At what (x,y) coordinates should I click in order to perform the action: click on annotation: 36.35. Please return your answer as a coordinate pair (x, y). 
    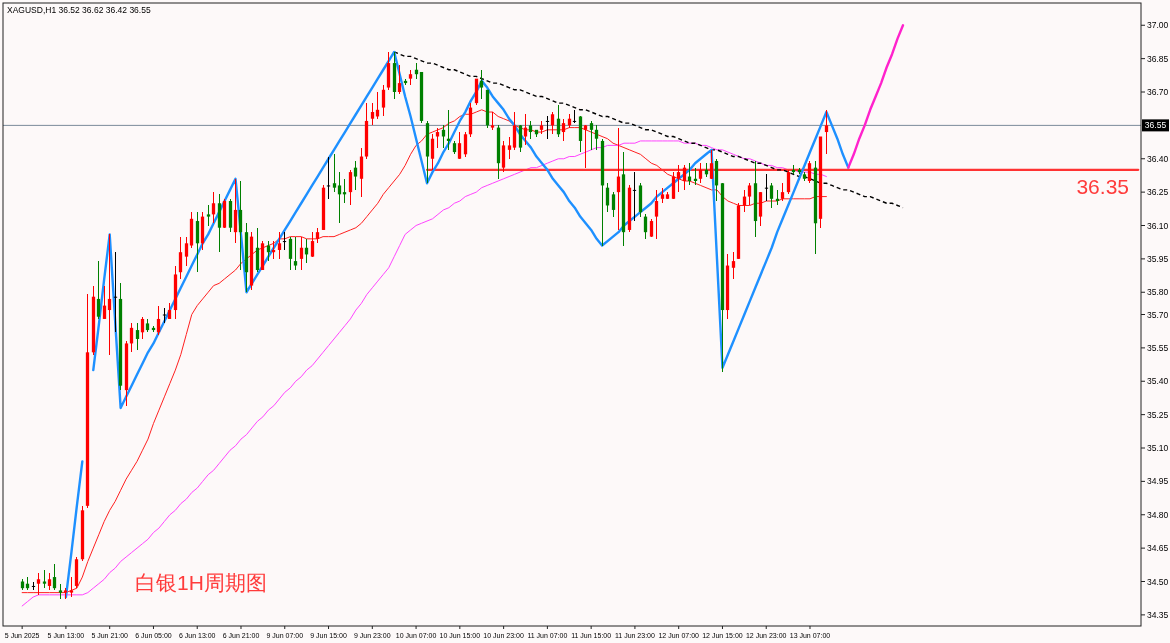
    Looking at the image, I should click on (1102, 186).